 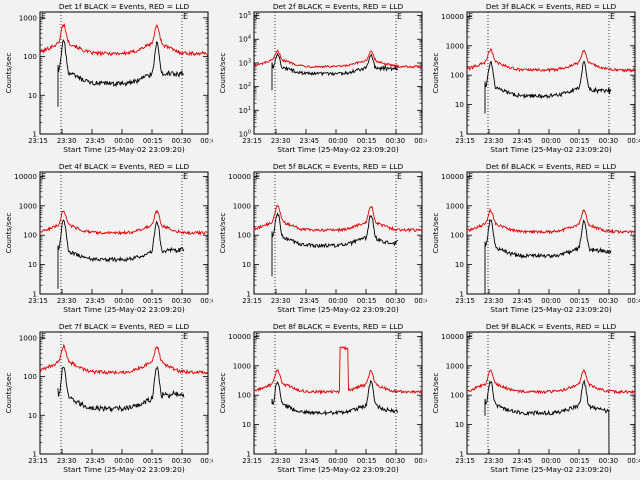 What do you see at coordinates (551, 166) in the screenshot?
I see `chart-title: Det 6f BLACK = Events, RED = LLD` at bounding box center [551, 166].